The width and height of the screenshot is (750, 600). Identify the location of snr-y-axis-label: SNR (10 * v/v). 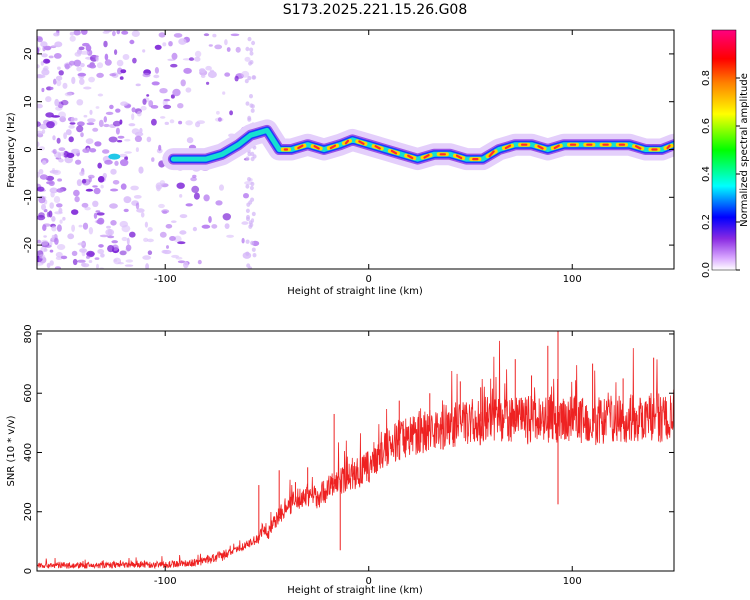
(11, 450).